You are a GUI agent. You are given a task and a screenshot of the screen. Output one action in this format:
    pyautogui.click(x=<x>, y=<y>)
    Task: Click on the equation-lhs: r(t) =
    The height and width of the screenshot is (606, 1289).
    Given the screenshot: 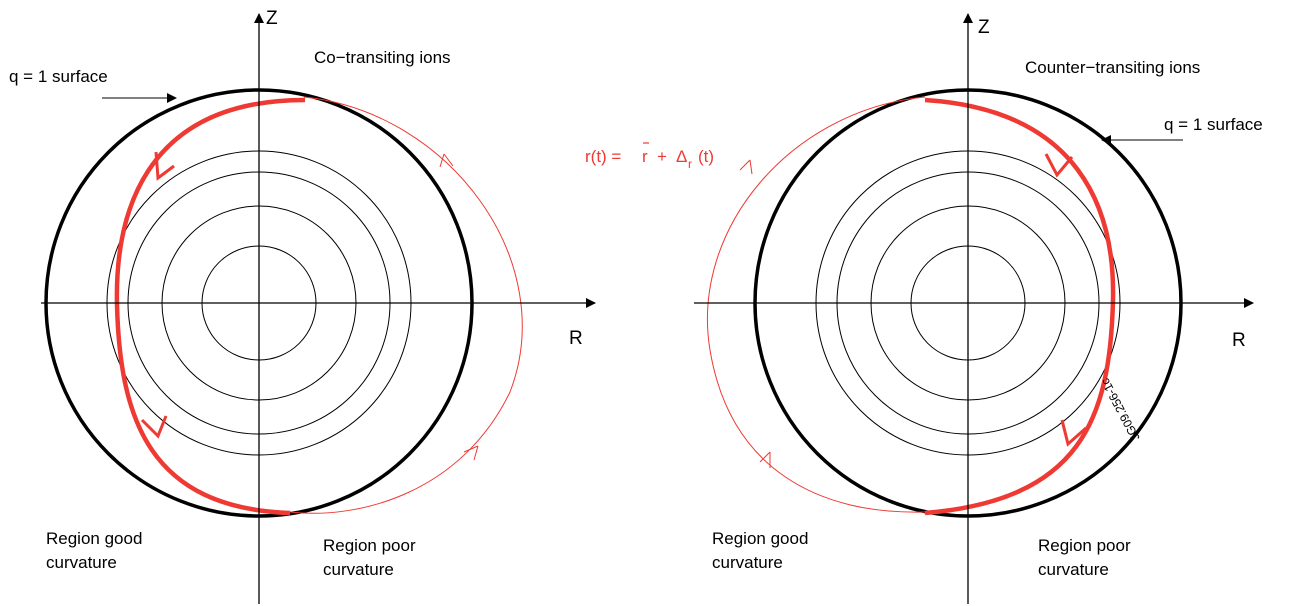 What is the action you would take?
    pyautogui.click(x=603, y=156)
    